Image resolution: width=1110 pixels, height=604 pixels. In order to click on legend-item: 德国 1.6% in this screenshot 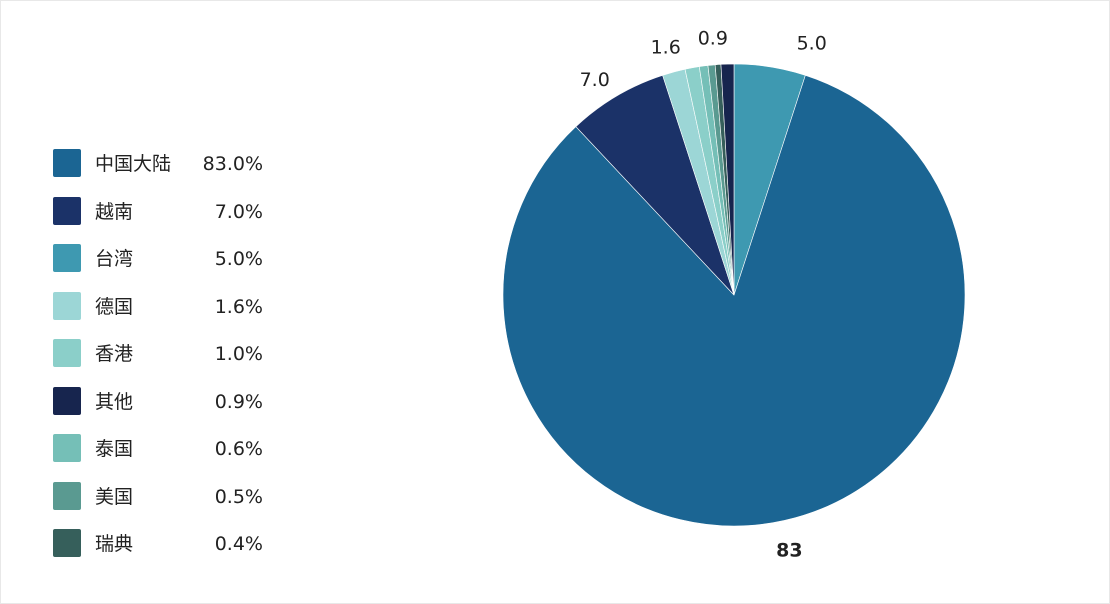, I will do `click(173, 306)`.